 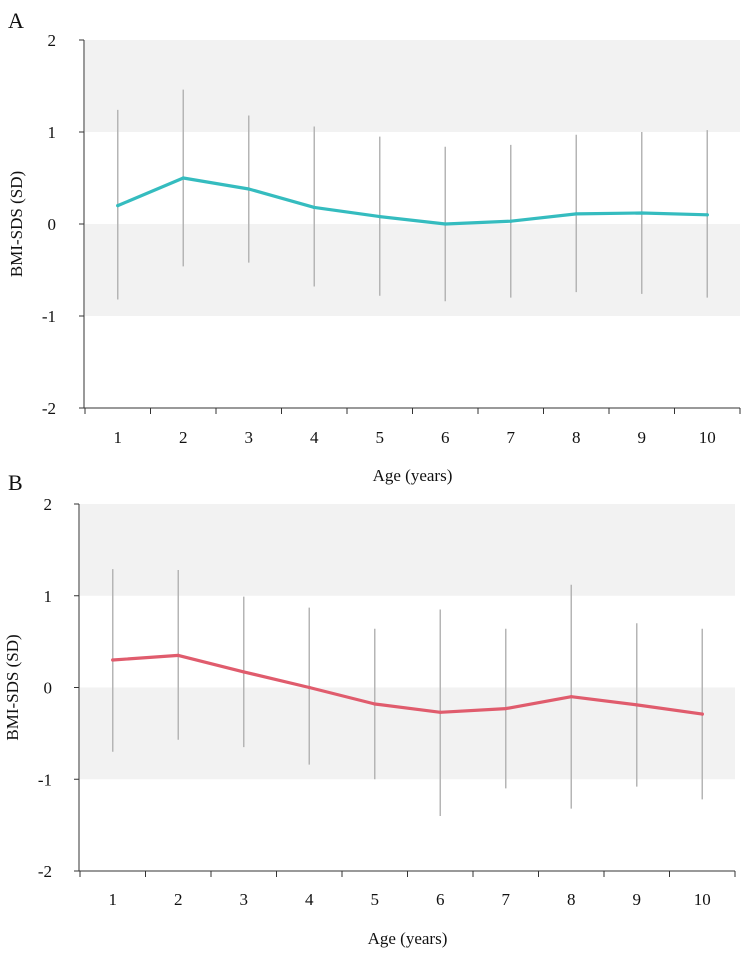 What do you see at coordinates (16, 20) in the screenshot?
I see `panel-label: A` at bounding box center [16, 20].